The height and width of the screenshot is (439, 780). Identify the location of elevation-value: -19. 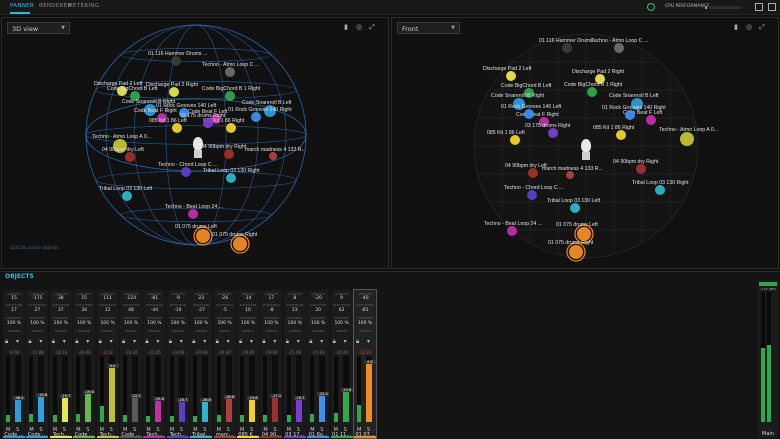
(178, 310).